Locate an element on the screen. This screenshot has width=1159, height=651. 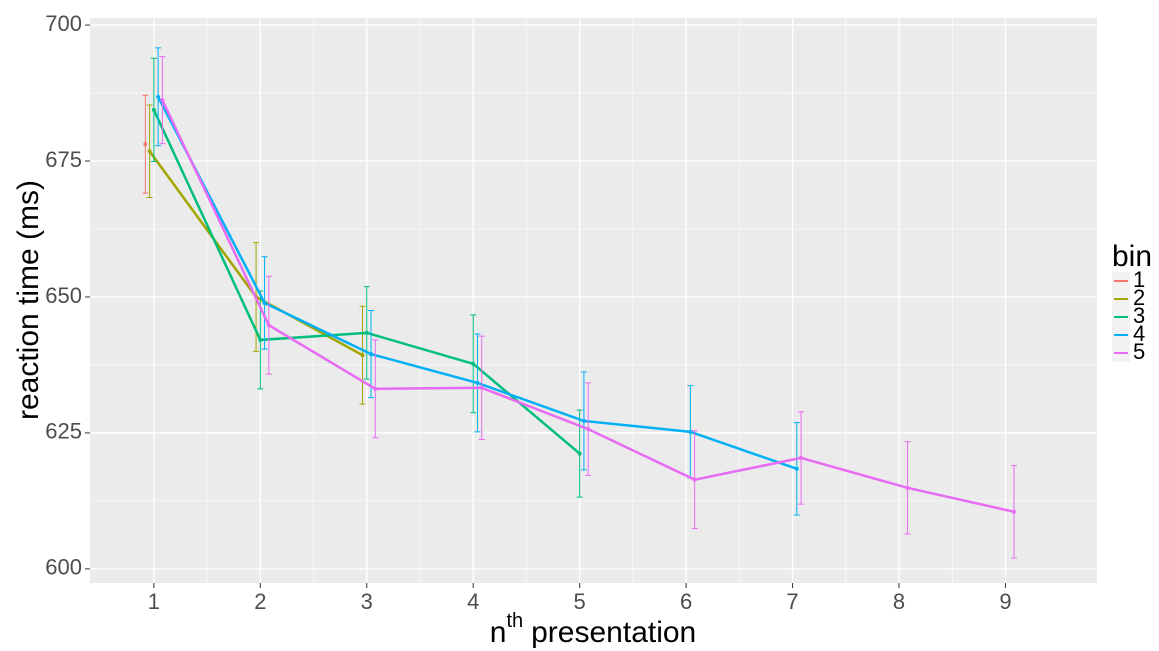
x-tick-label: 9 is located at coordinates (1005, 601).